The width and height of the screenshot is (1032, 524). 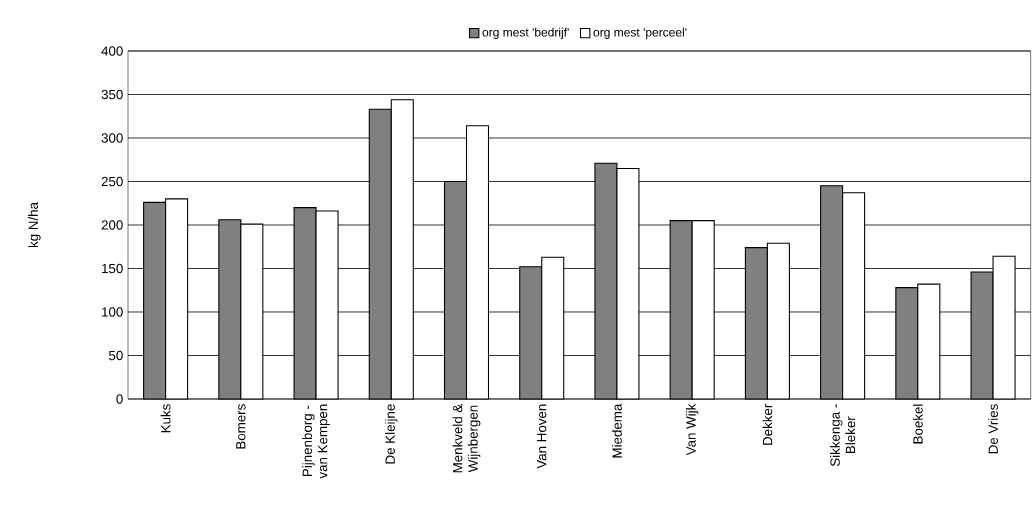 I want to click on x-tick-label: De Kleijne, so click(x=391, y=434).